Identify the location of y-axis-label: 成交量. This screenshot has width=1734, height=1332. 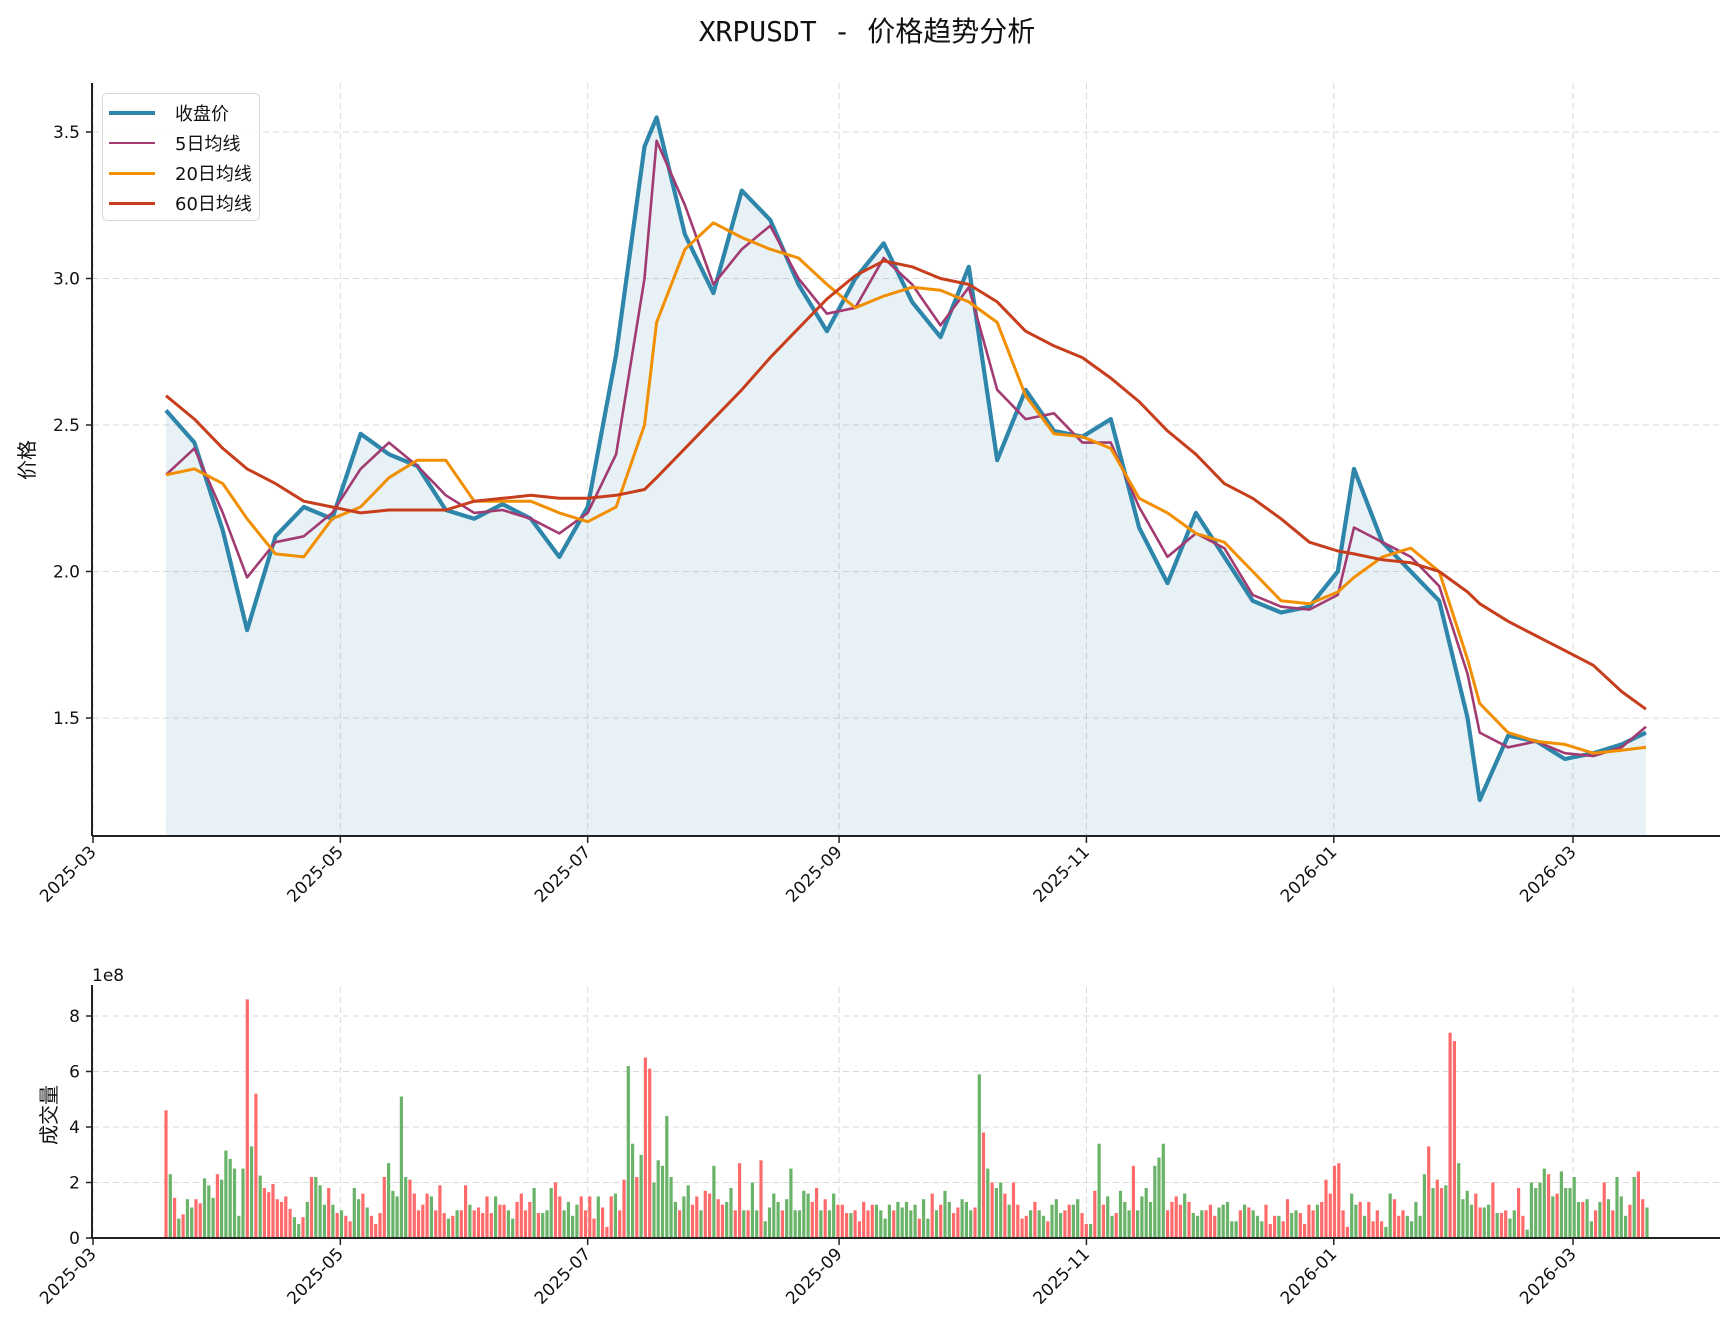
(49, 1115).